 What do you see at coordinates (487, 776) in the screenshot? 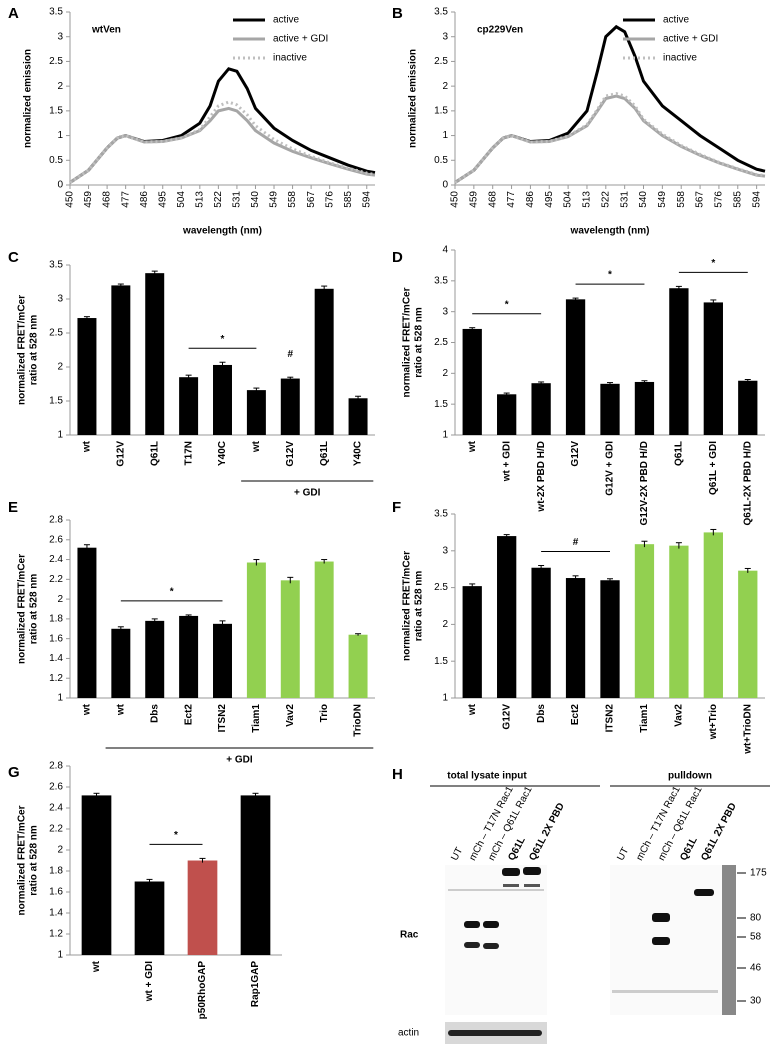
I see `blot-header: total lysate input` at bounding box center [487, 776].